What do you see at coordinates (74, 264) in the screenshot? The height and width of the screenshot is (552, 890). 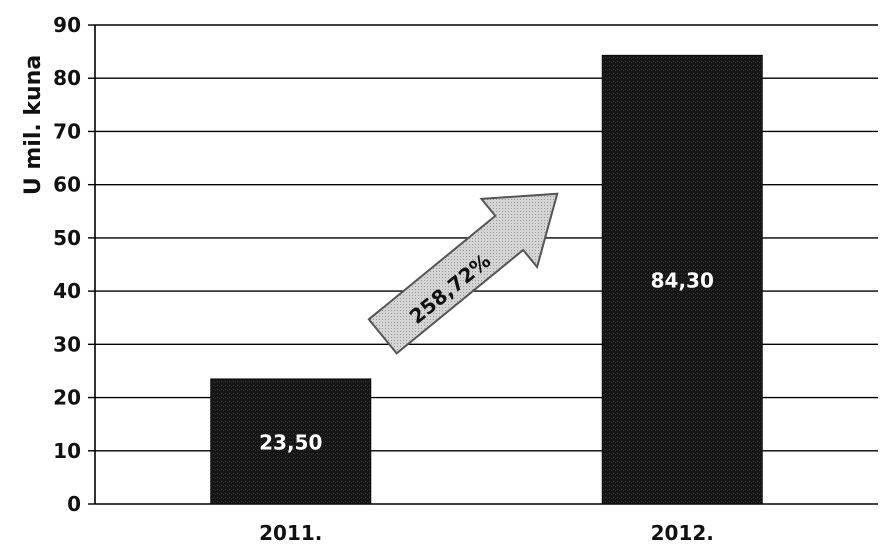 I see `y-axis: 0 10 20 30 40 50 60 70 80 90` at bounding box center [74, 264].